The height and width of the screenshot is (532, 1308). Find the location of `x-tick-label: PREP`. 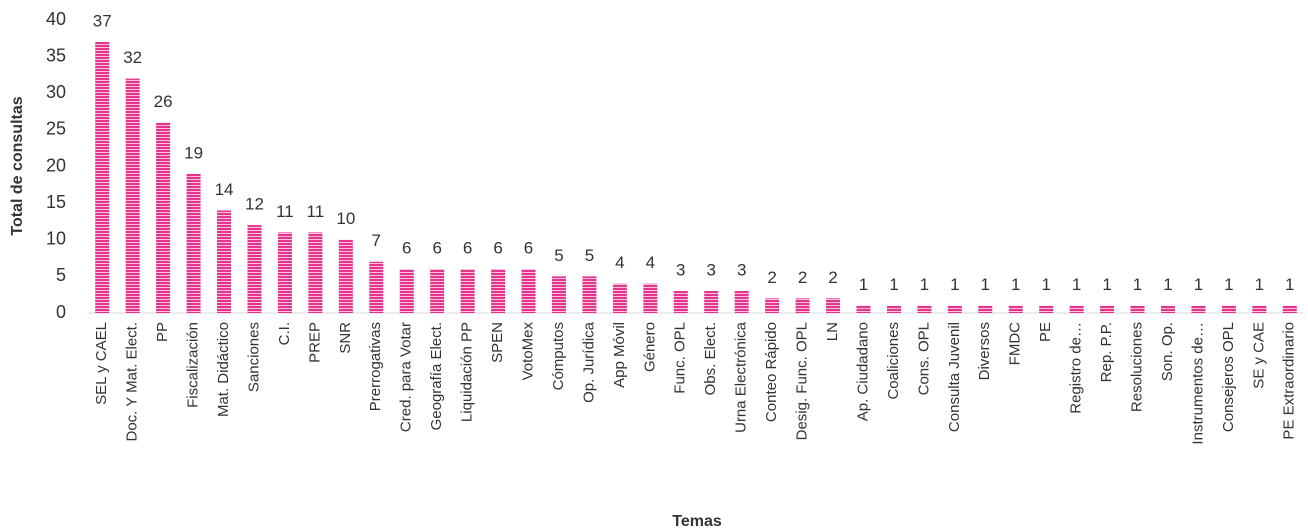

x-tick-label: PREP is located at coordinates (314, 342).